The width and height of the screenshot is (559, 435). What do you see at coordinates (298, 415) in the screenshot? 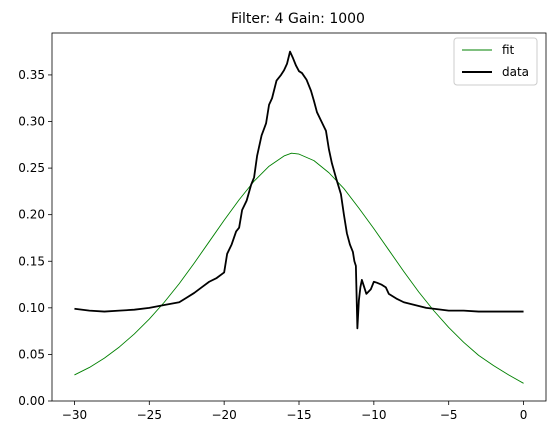
I see `x-tick-label: −15` at bounding box center [298, 415].